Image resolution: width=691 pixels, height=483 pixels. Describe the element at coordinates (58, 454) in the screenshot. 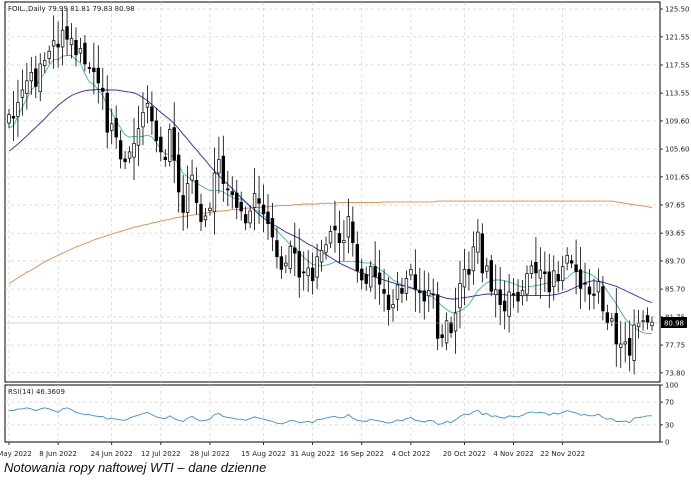

I see `x-tick-label: 8 Jun 2022` at that location.